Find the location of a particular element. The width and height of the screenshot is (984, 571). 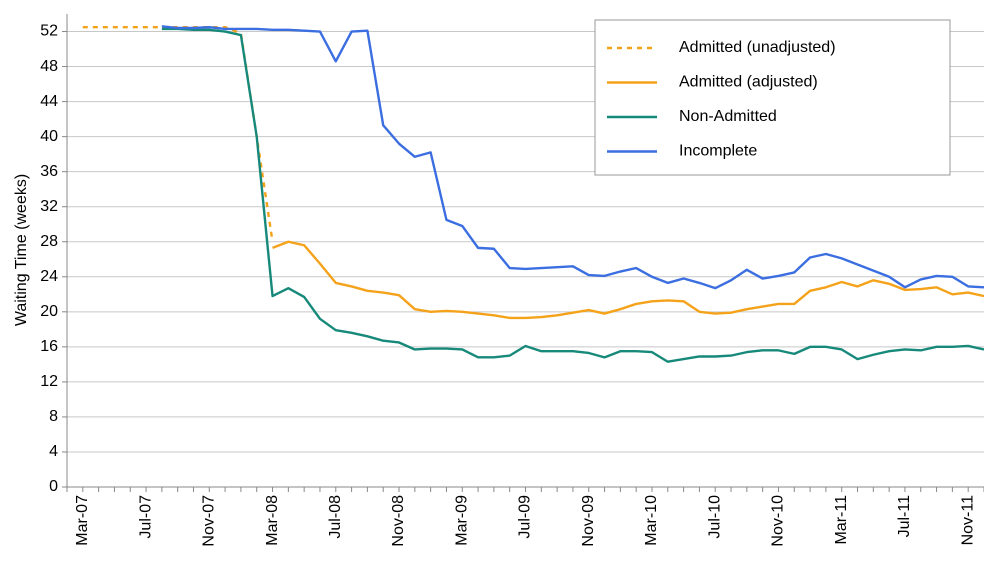

legend-label: Incomplete is located at coordinates (718, 151).